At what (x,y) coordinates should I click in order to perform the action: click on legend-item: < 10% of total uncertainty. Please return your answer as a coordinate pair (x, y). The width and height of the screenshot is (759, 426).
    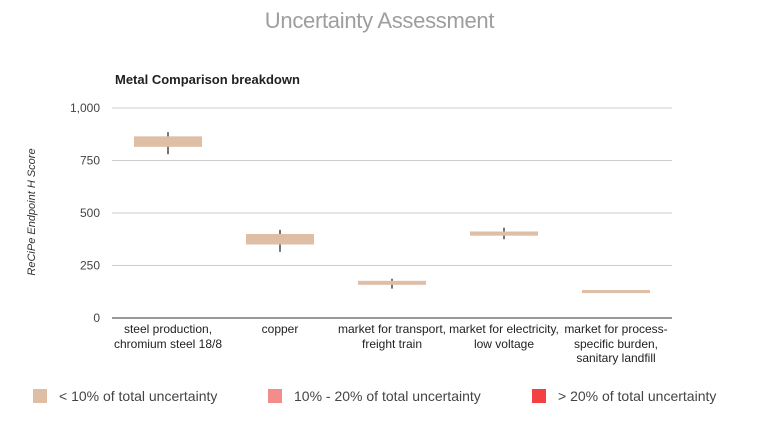
    Looking at the image, I should click on (125, 396).